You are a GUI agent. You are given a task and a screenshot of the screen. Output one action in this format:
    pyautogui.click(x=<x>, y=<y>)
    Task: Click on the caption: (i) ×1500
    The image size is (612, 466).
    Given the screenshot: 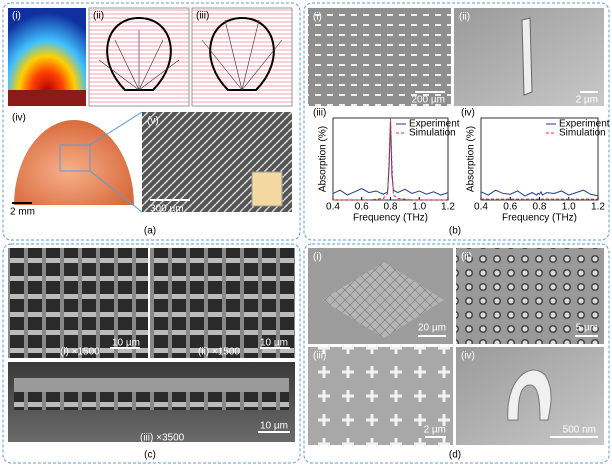 What is the action you would take?
    pyautogui.click(x=80, y=352)
    